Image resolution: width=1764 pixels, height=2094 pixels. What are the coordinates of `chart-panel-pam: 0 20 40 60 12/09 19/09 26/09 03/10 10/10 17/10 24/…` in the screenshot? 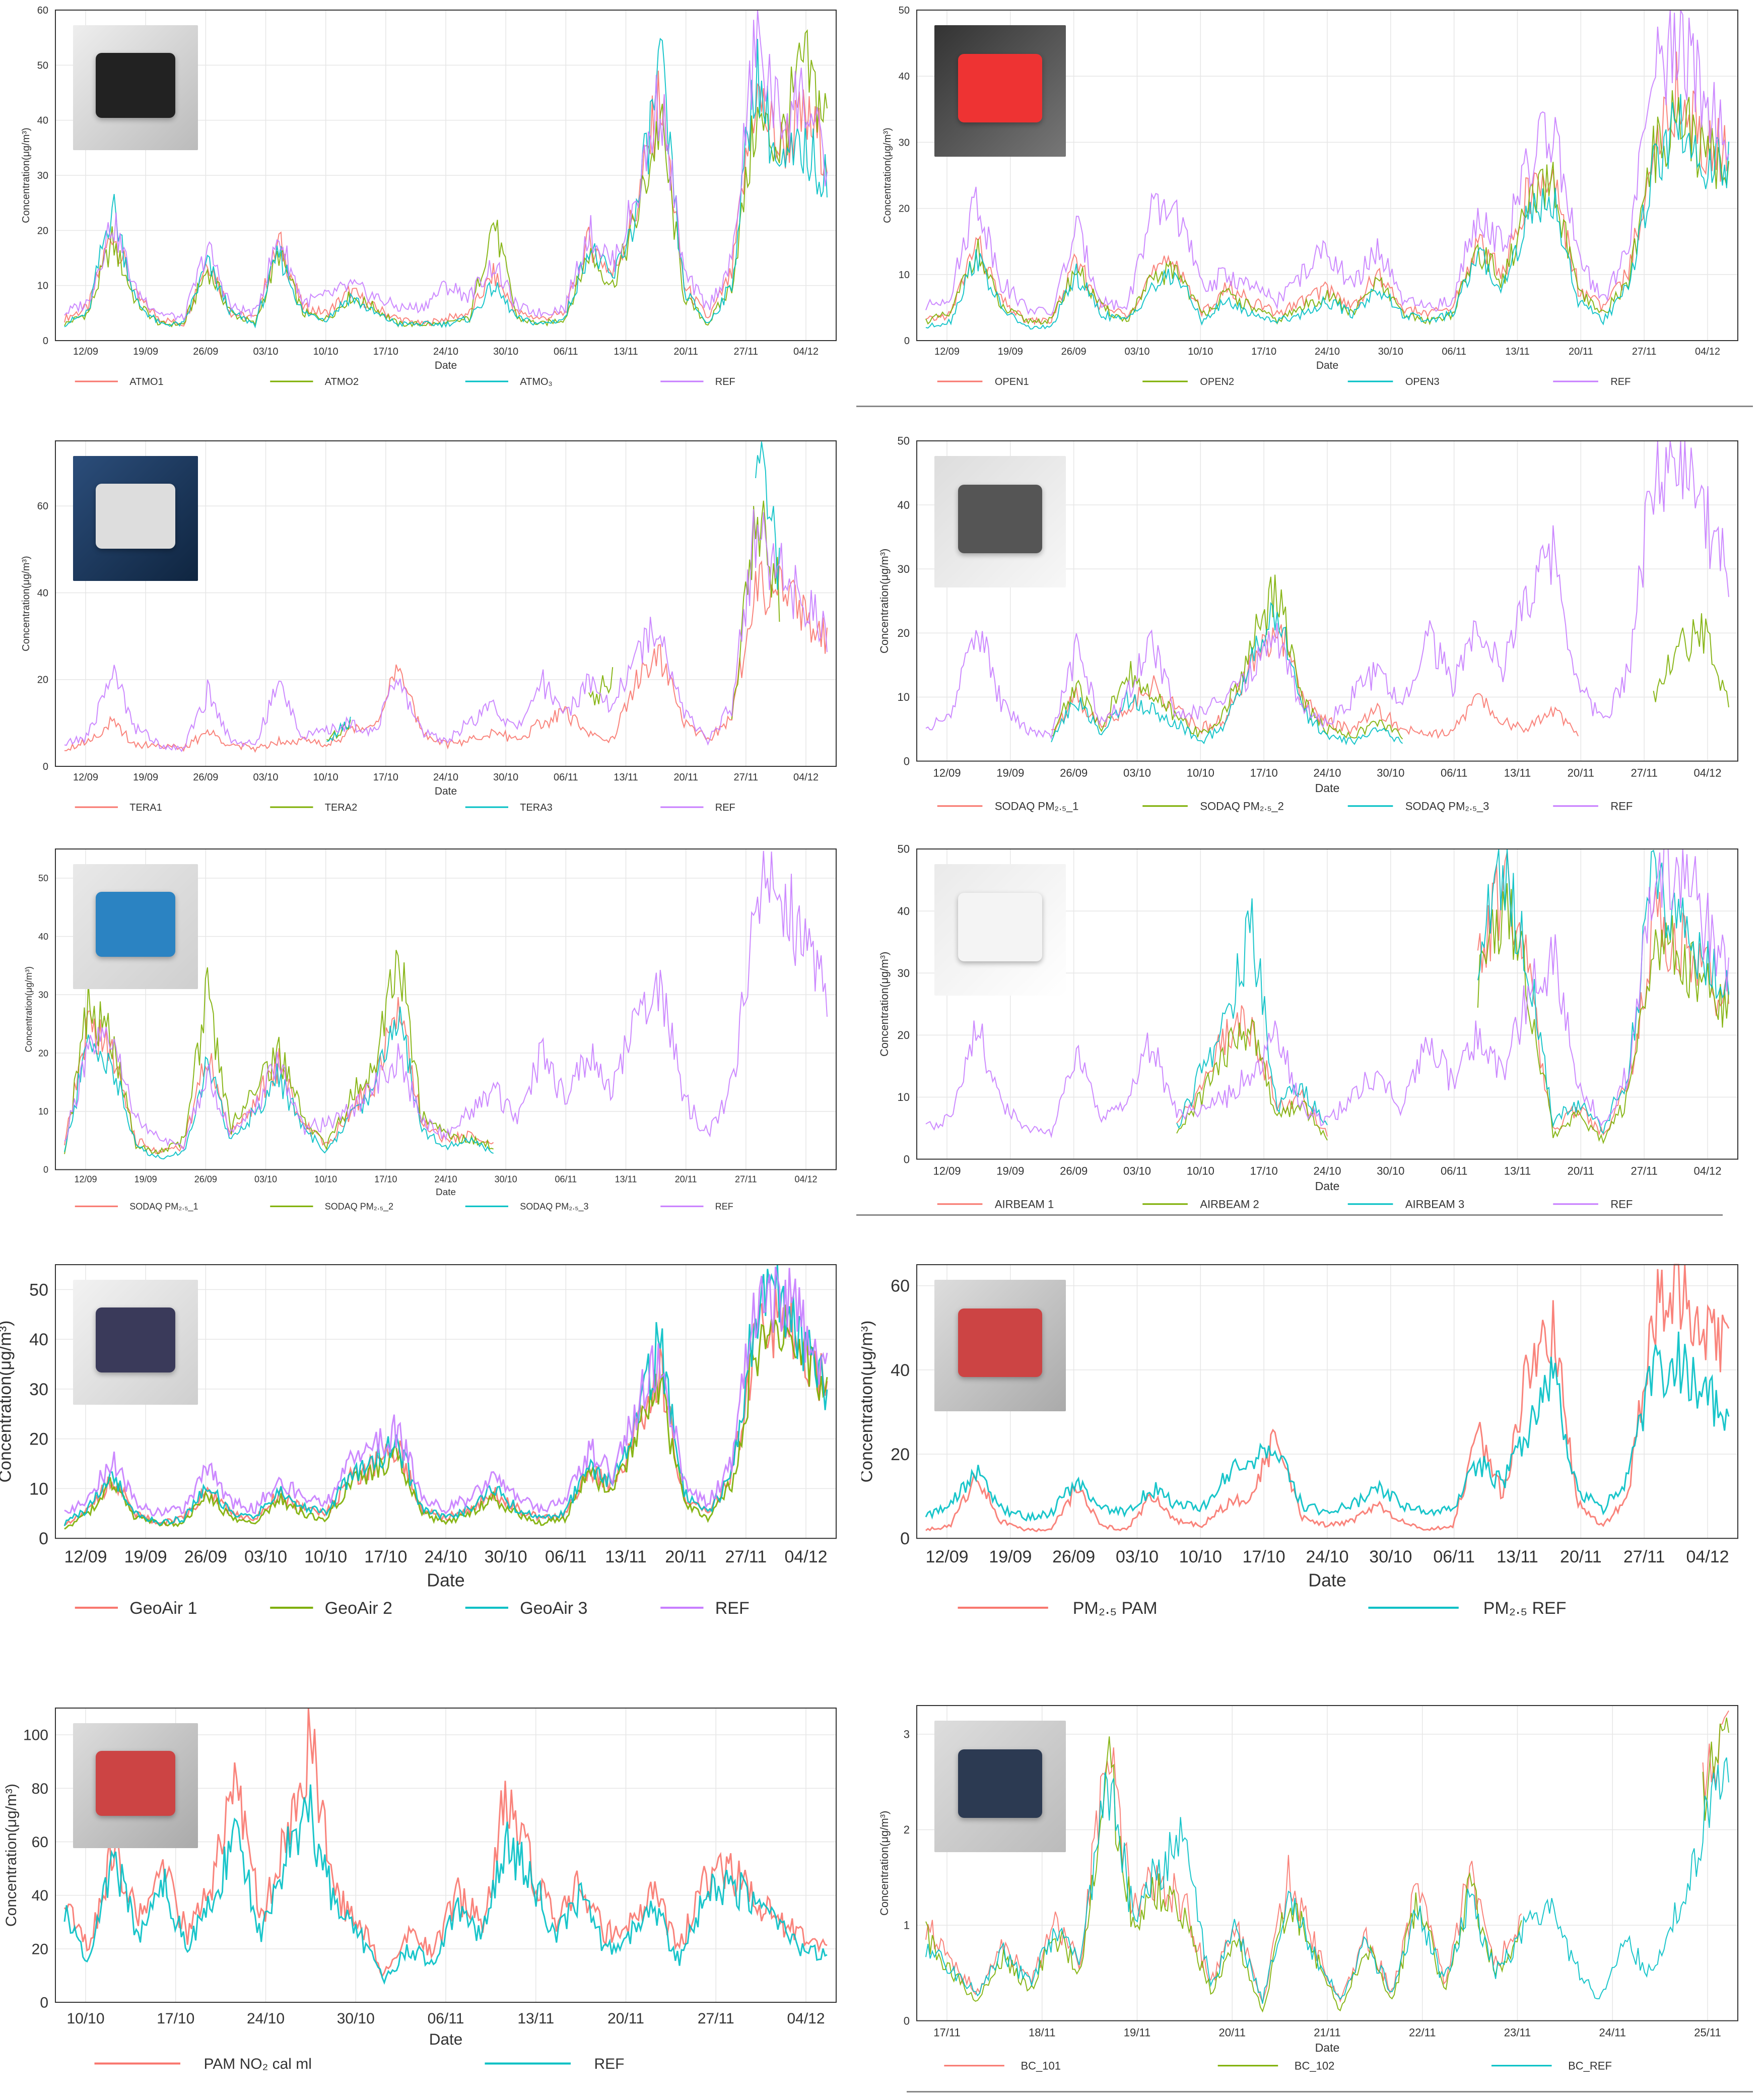 It's located at (1309, 1446).